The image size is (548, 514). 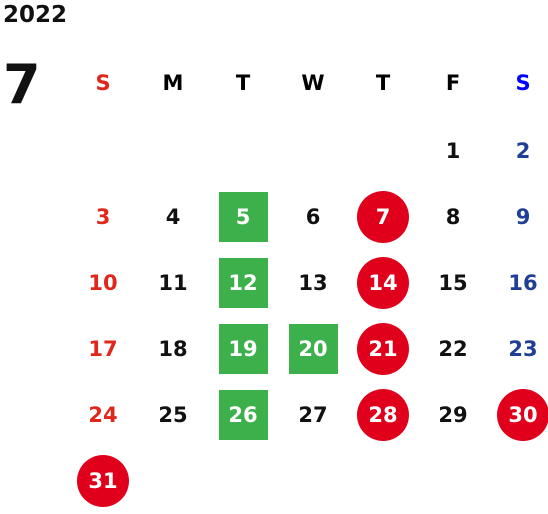 I want to click on day-cell: 14, so click(x=383, y=283).